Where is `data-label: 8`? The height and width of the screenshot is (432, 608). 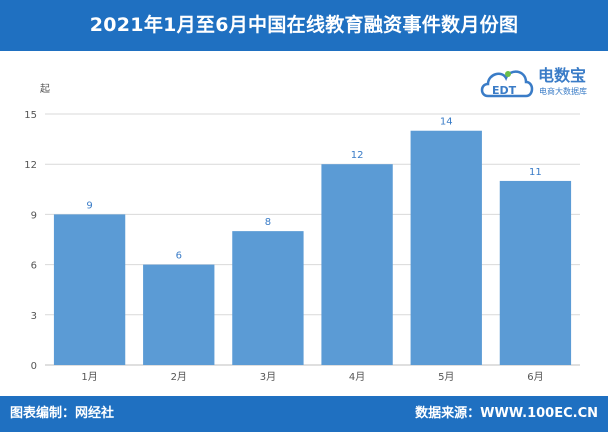
data-label: 8 is located at coordinates (268, 222).